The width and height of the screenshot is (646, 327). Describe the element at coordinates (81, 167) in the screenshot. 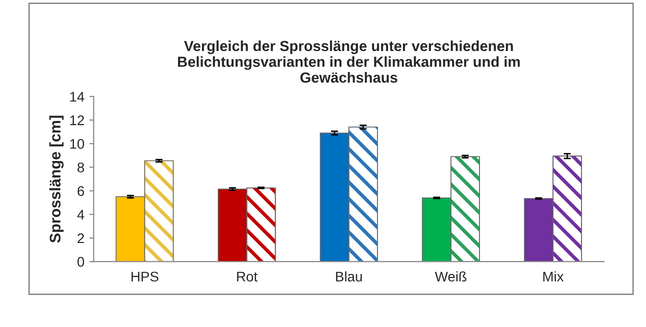

I see `y-tick-label: 8` at that location.